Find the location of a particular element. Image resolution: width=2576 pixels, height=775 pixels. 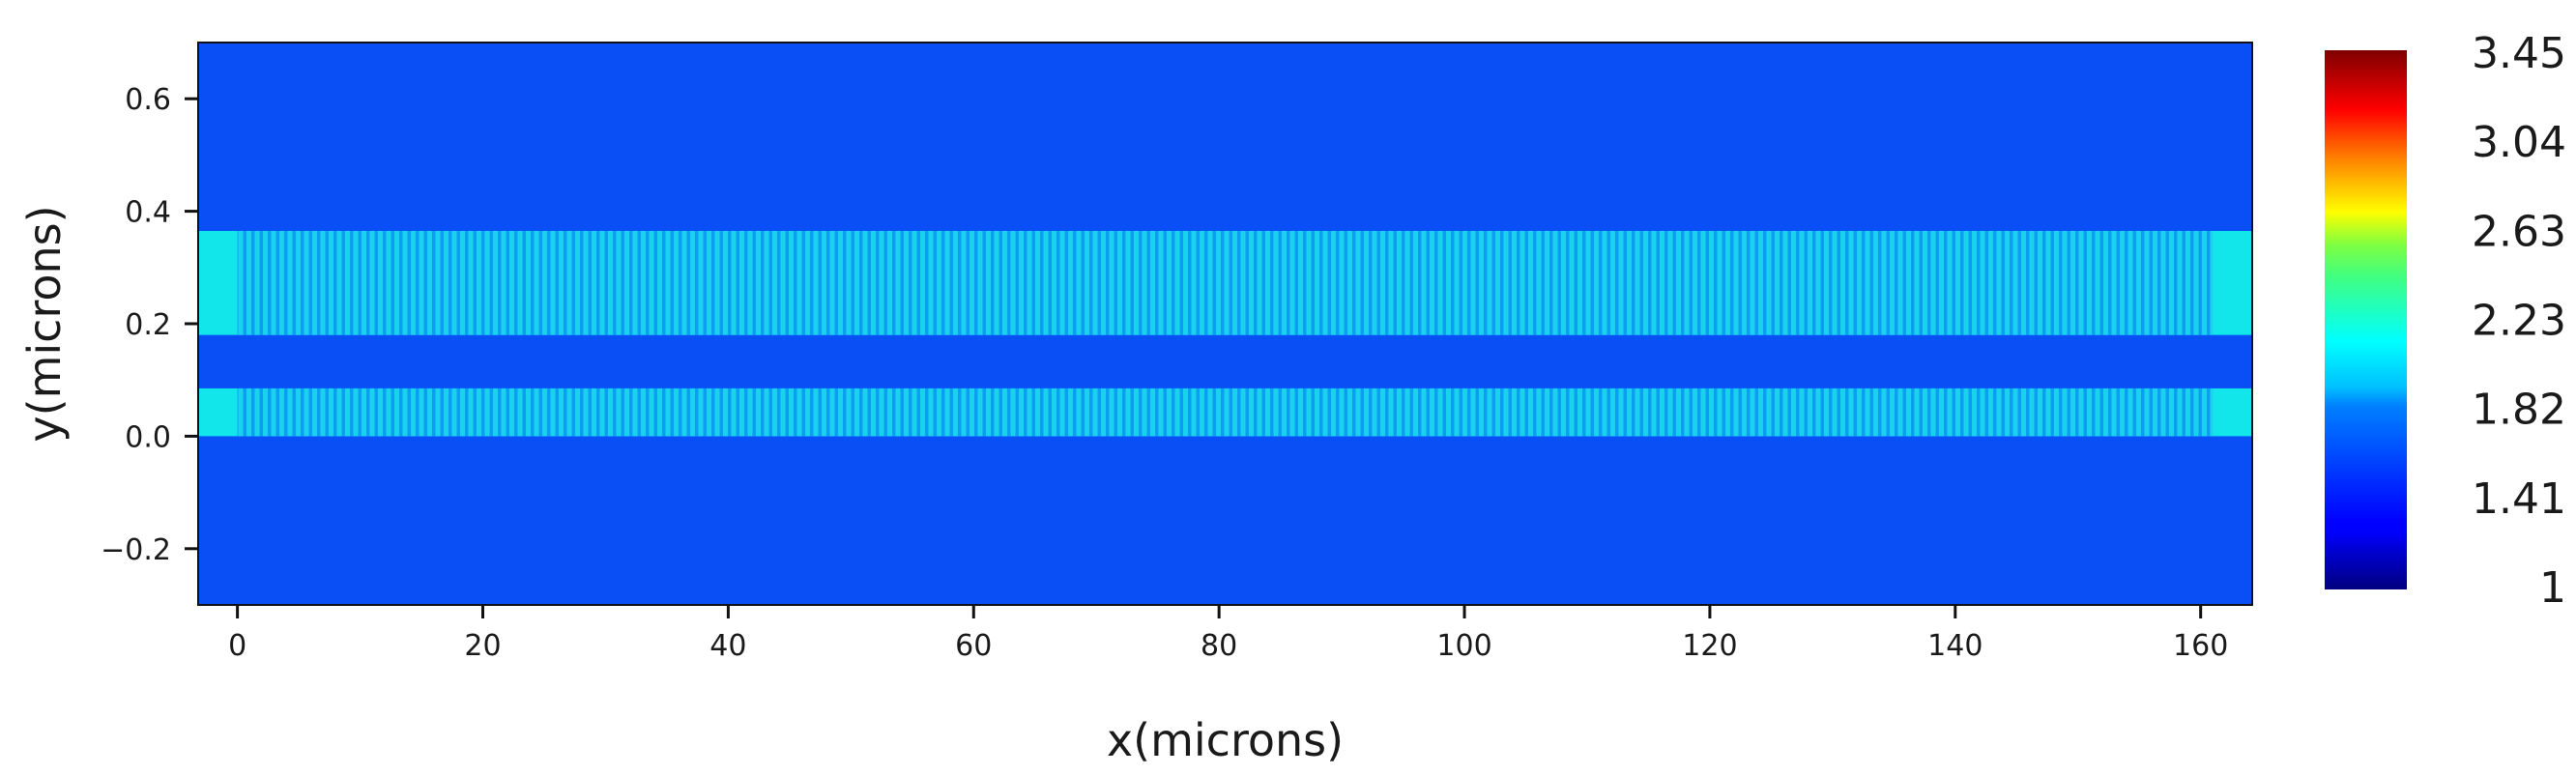

colorbar-tick-label: 3.04 is located at coordinates (2519, 142).